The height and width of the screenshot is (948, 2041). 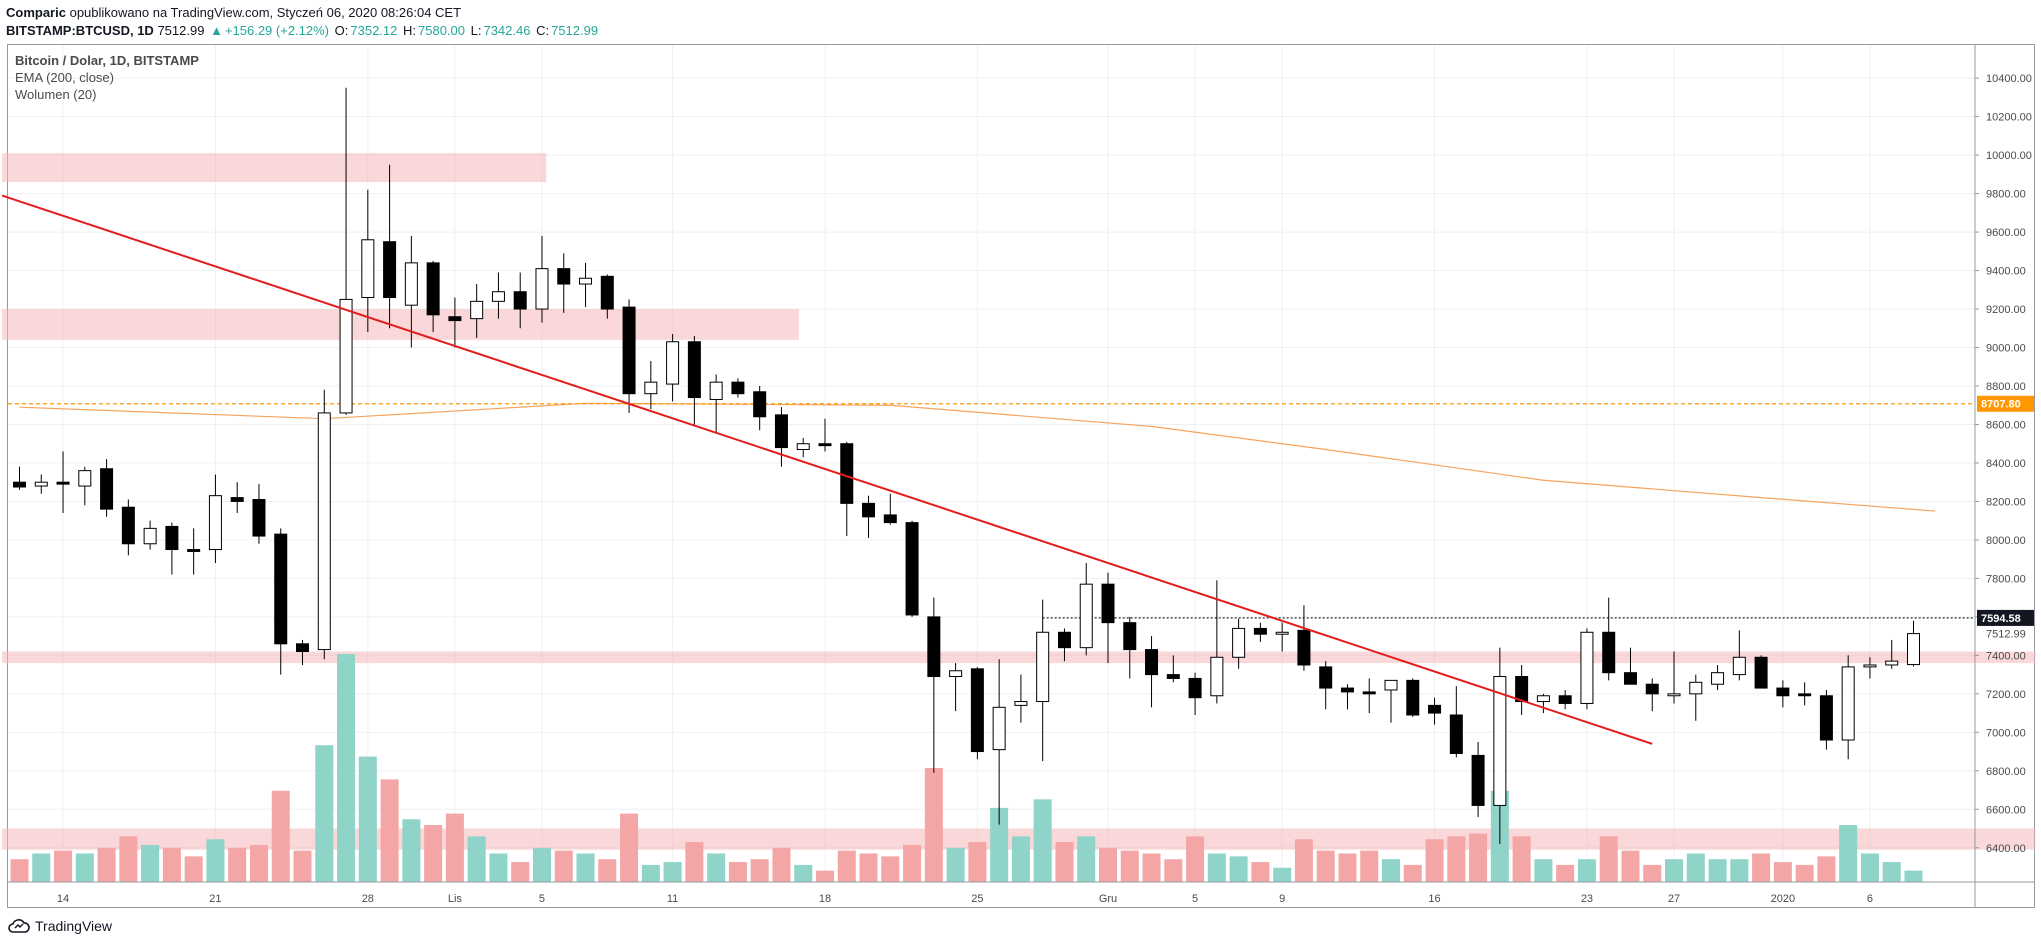 What do you see at coordinates (1587, 899) in the screenshot?
I see `x-tick-label: 23` at bounding box center [1587, 899].